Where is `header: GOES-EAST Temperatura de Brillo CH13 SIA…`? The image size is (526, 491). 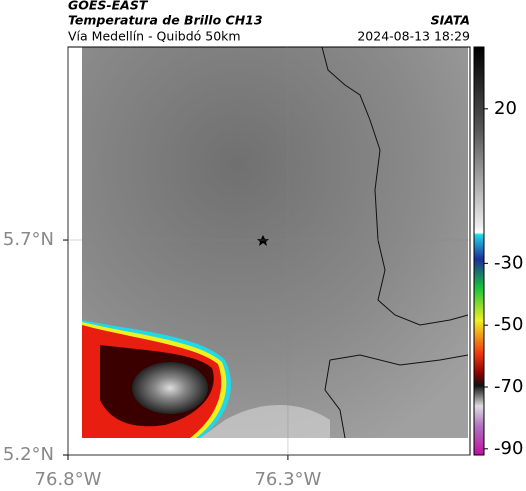
header: GOES-EAST Temperatura de Brillo CH13 SIA… is located at coordinates (269, 22).